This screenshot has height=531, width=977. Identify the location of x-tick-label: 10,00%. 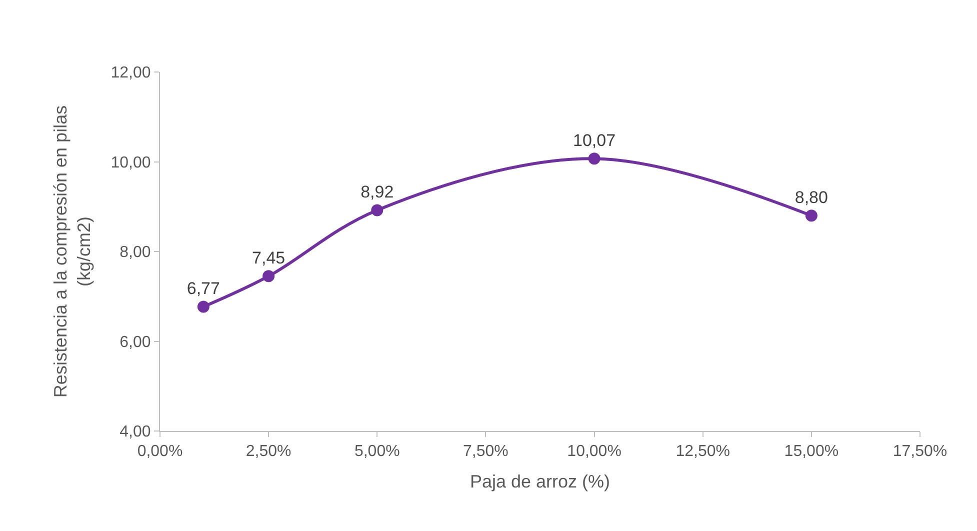
(594, 451).